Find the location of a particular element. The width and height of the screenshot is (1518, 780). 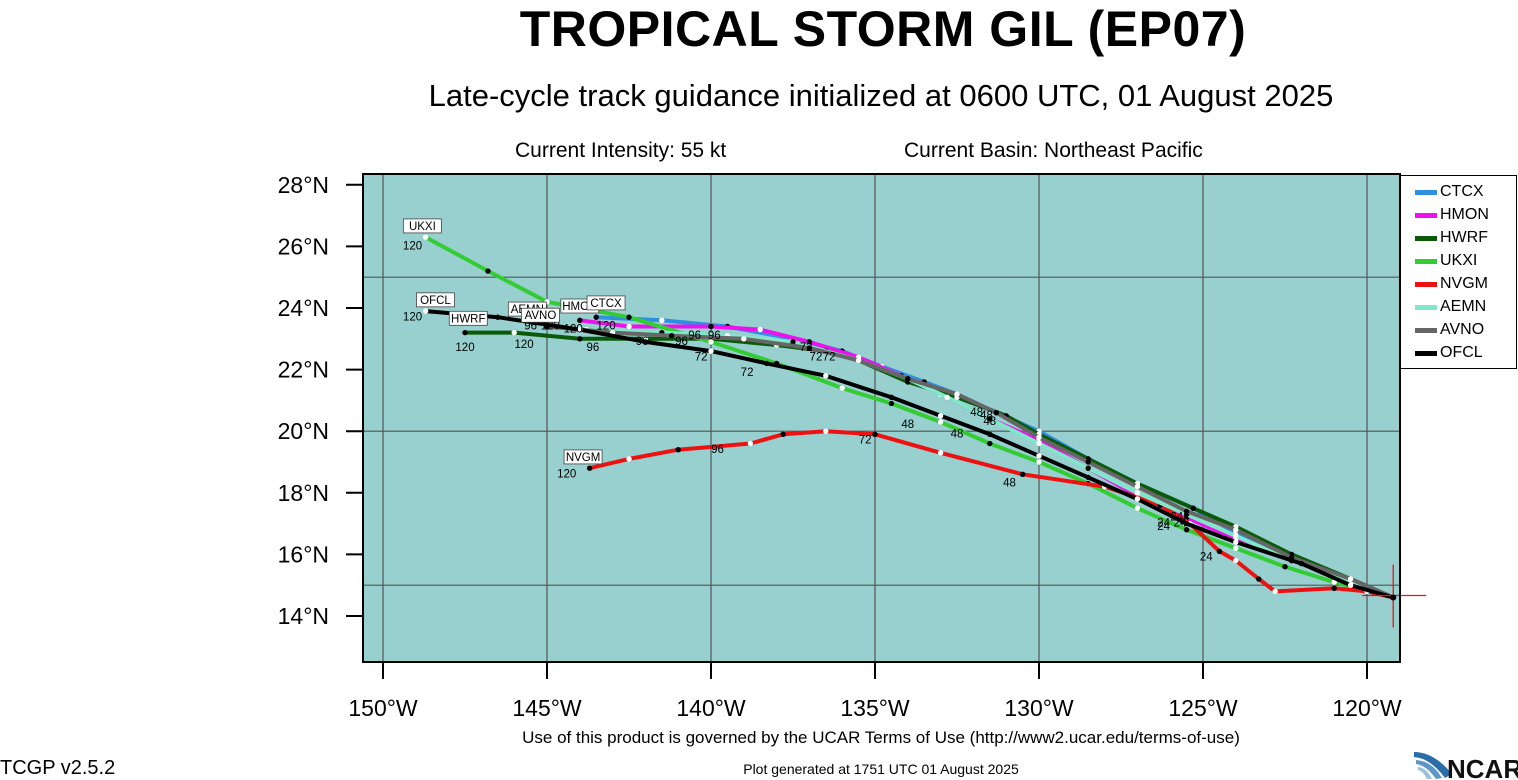

chart-title: TROPICAL STORM GIL (EP07) is located at coordinates (883, 29).